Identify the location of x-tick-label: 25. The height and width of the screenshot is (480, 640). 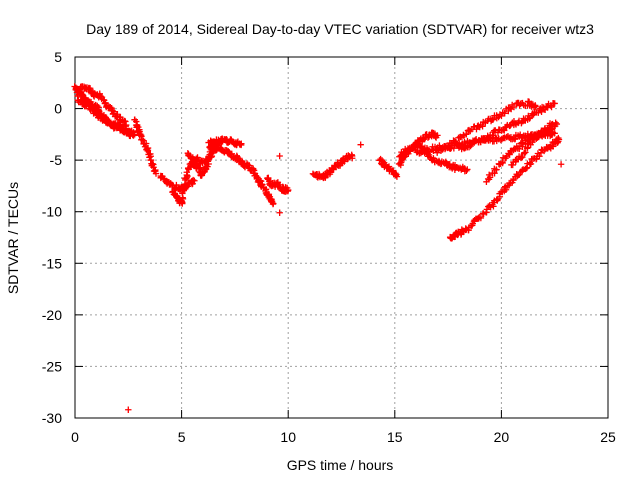
(608, 437).